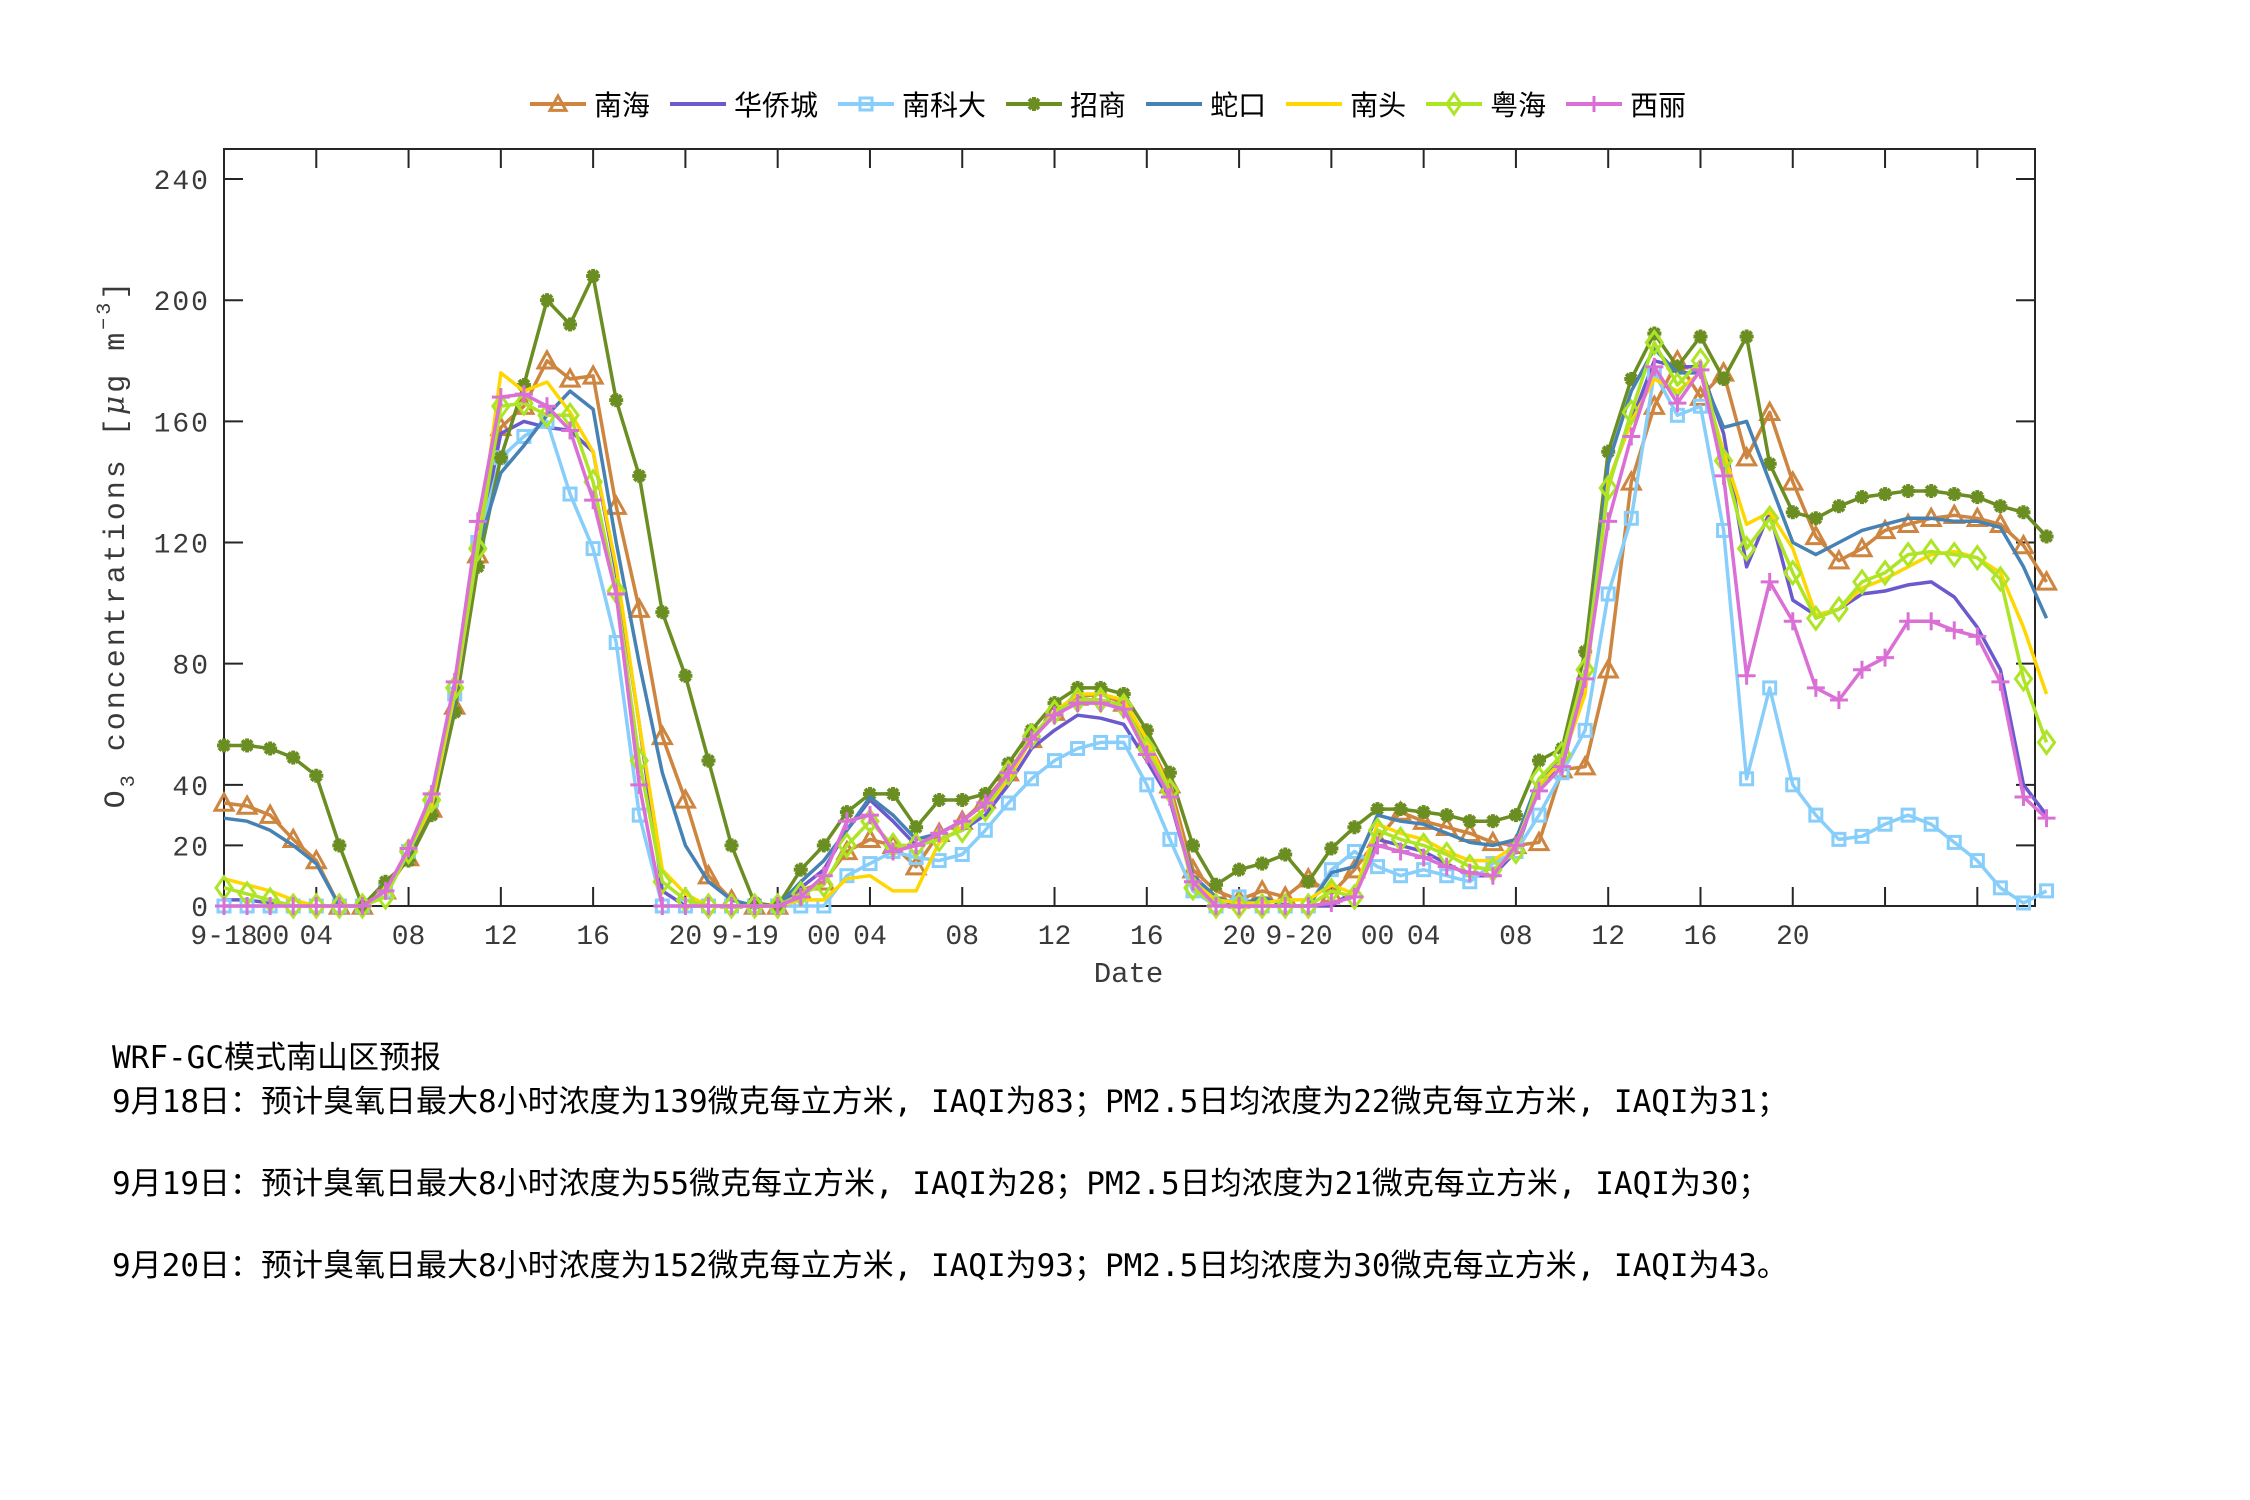  I want to click on svg-text: 40, so click(191, 788).